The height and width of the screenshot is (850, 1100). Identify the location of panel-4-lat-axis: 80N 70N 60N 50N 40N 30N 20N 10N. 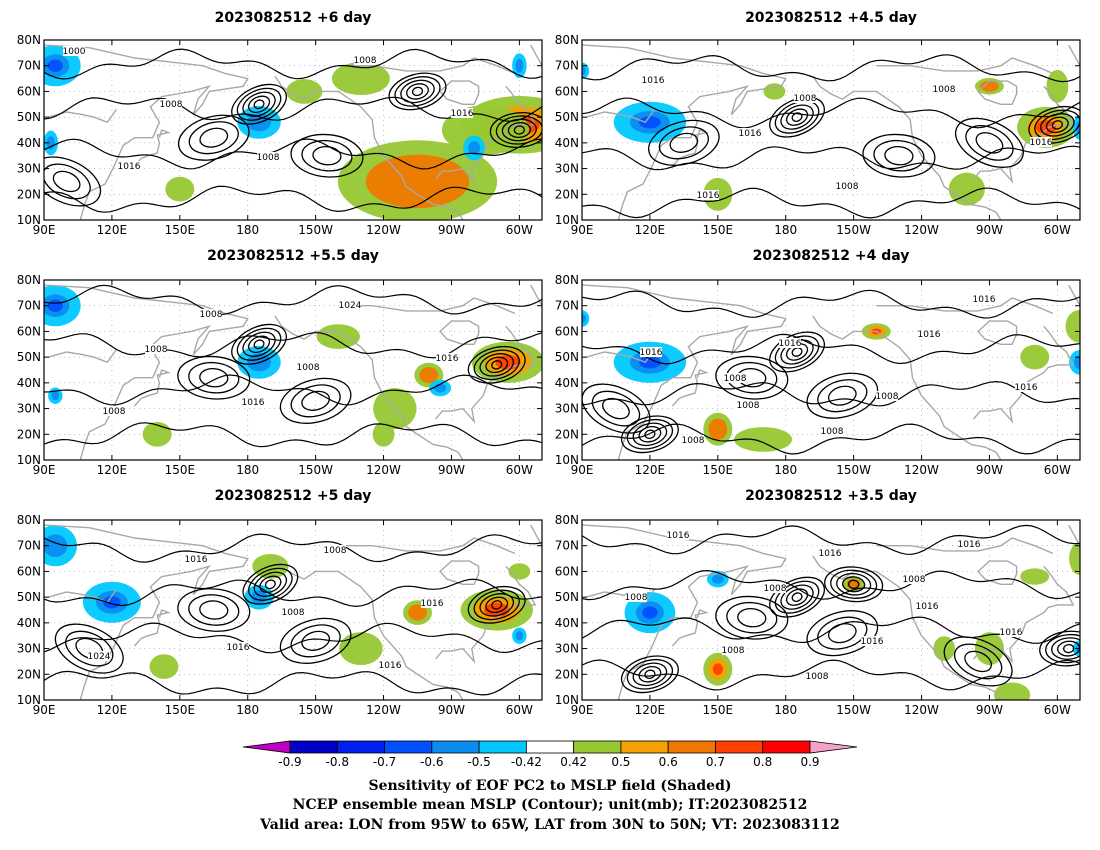
(817, 370).